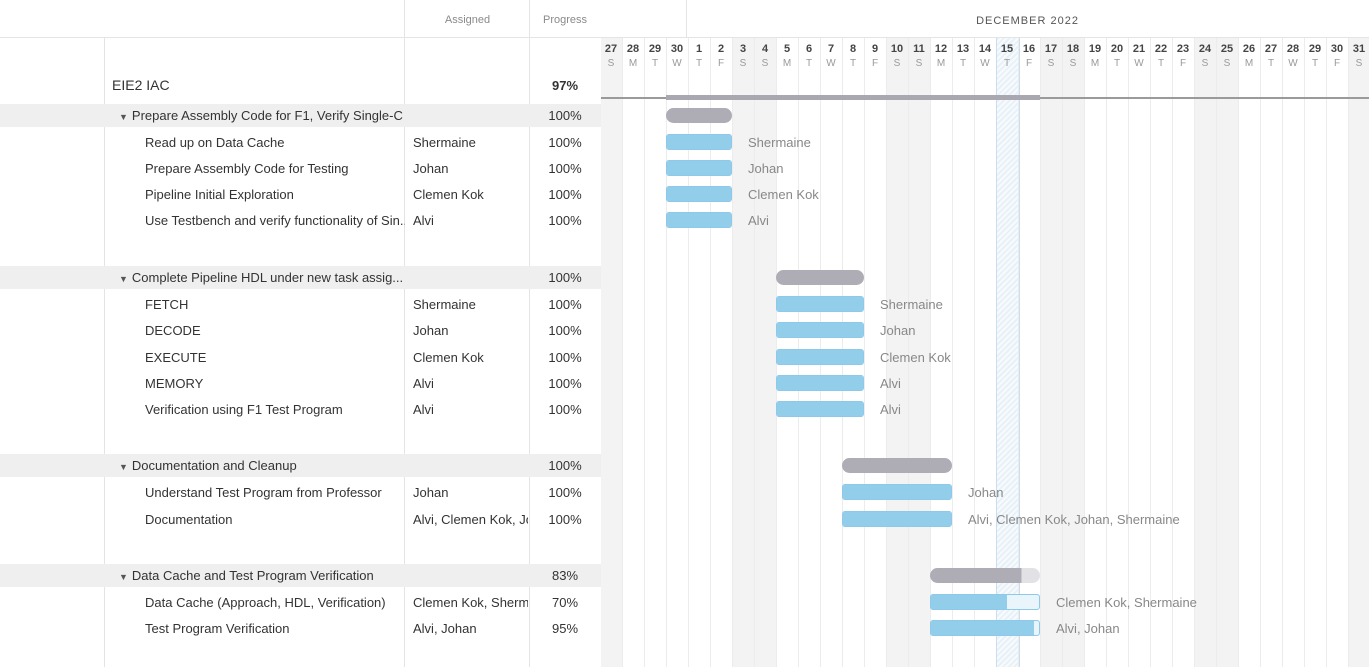 This screenshot has height=667, width=1369. I want to click on task-name: Prepare Assembly Code for Testing, so click(247, 168).